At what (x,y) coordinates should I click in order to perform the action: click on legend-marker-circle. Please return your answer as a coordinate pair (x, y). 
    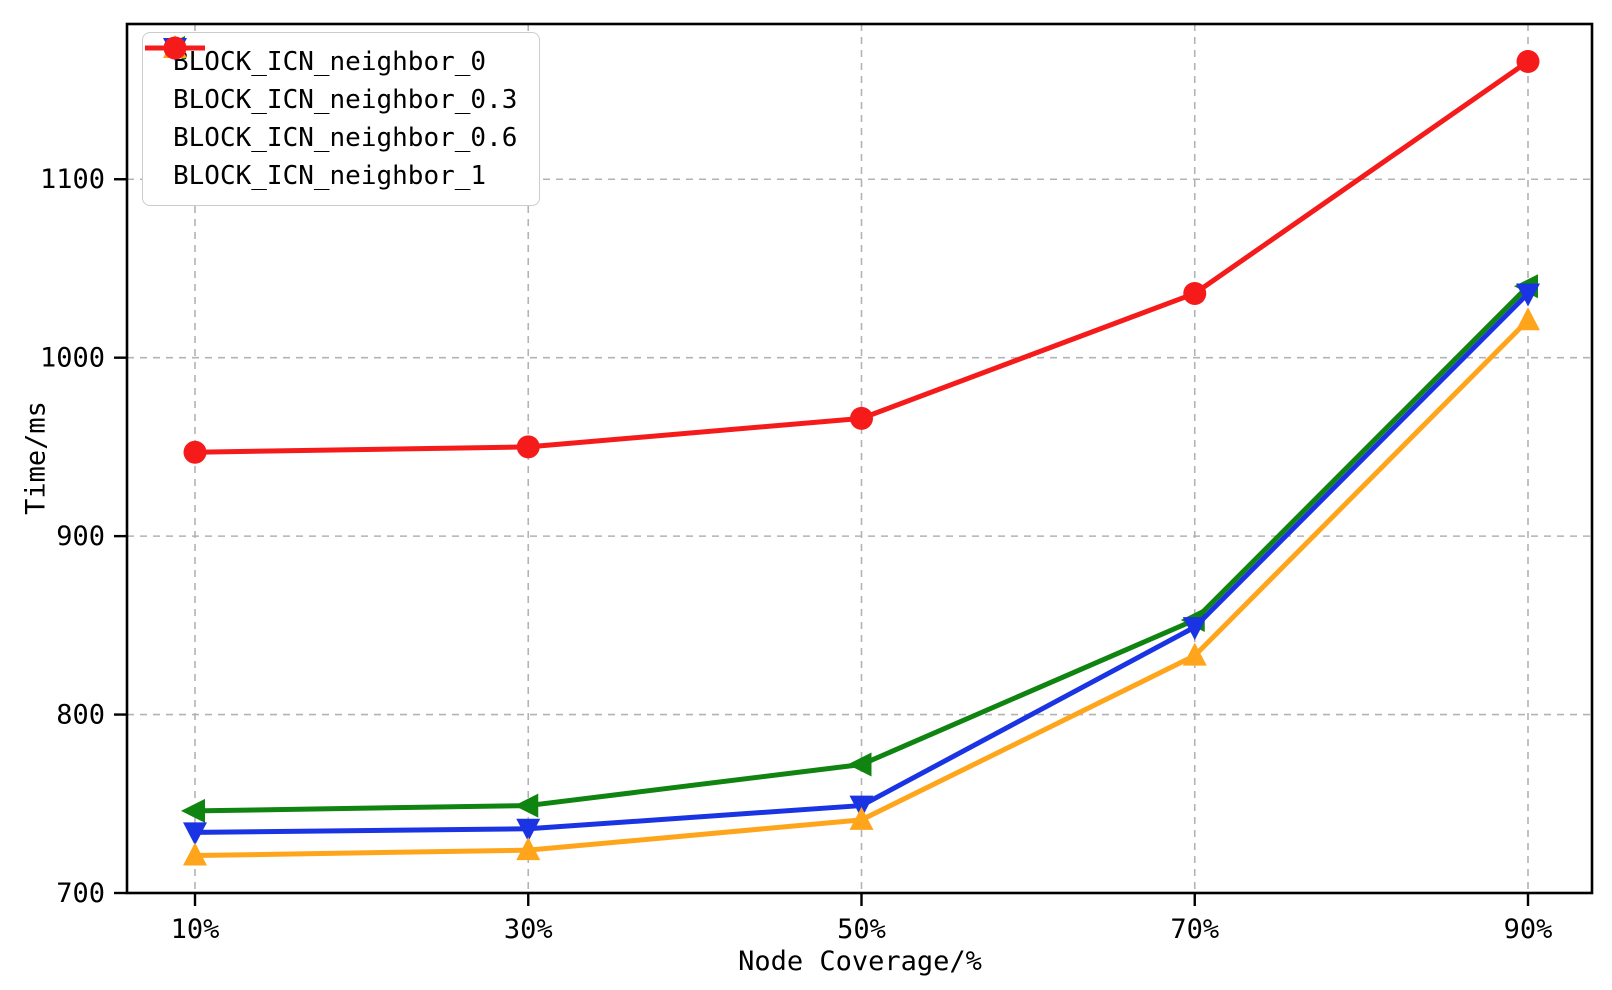
    Looking at the image, I should click on (175, 48).